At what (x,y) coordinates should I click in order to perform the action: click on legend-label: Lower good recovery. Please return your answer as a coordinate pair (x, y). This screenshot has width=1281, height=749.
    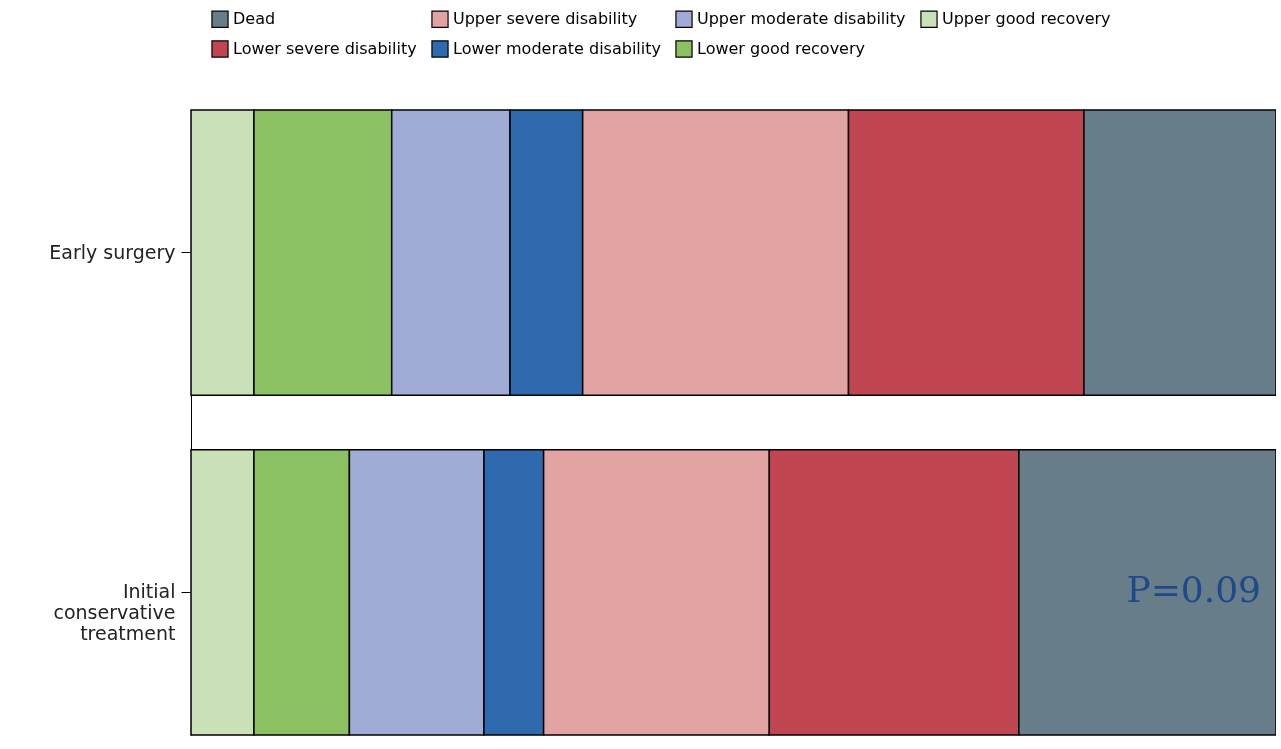
    Looking at the image, I should click on (781, 48).